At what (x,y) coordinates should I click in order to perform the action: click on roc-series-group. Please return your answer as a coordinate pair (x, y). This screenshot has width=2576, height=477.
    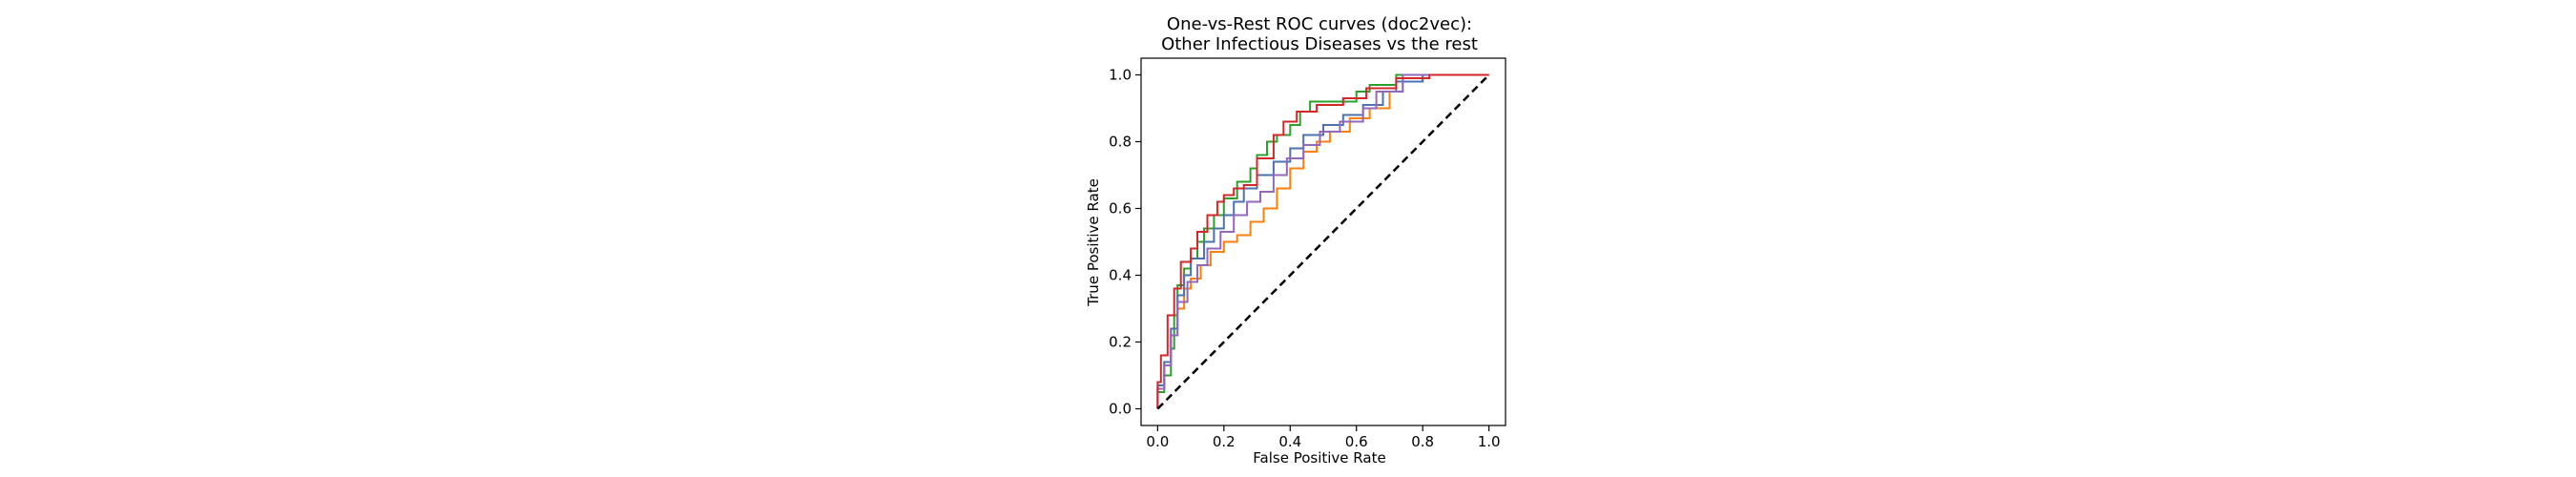
    Looking at the image, I should click on (1322, 241).